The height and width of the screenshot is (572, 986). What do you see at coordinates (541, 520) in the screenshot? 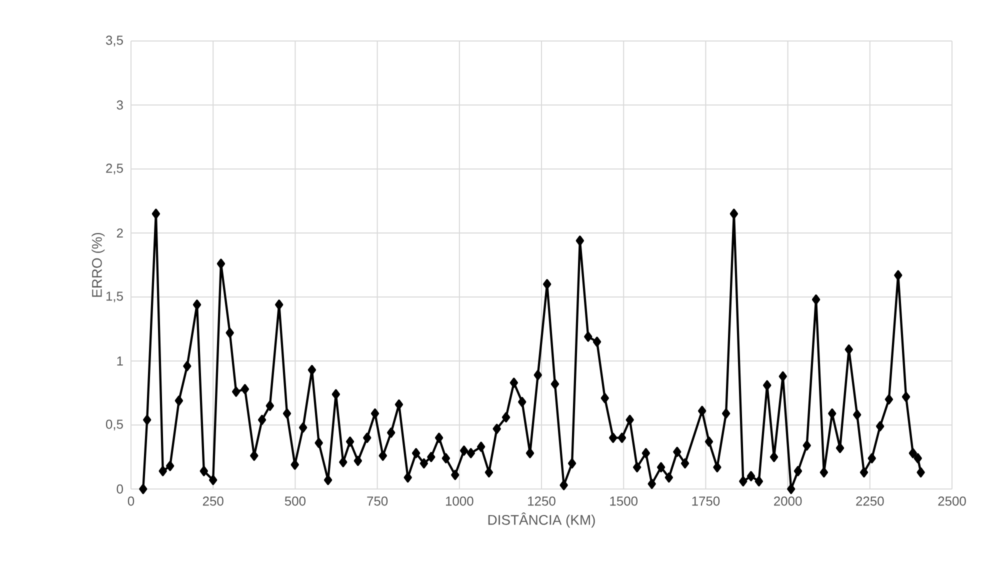
I see `x-axis-title: DISTÂNCIA (KM)` at bounding box center [541, 520].